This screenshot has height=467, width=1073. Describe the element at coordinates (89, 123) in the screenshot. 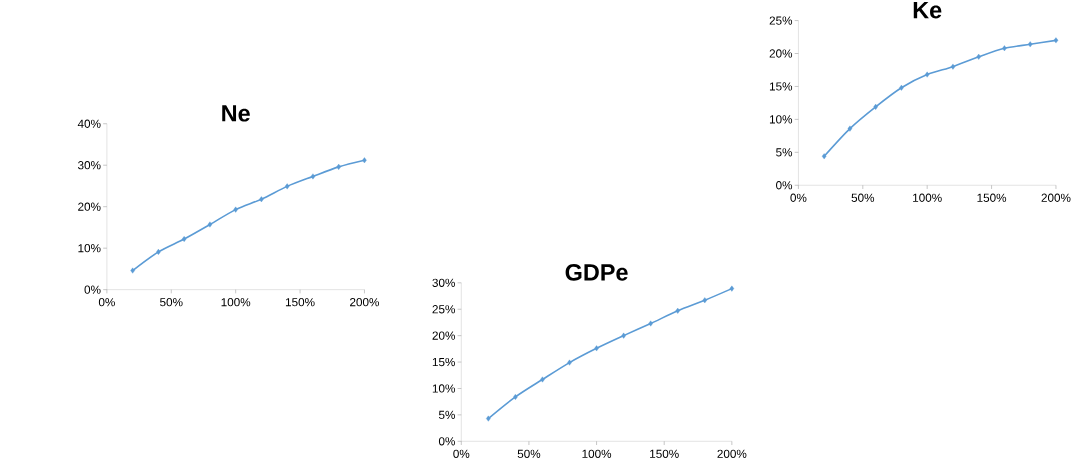

I see `y-tick-label: 40%` at that location.